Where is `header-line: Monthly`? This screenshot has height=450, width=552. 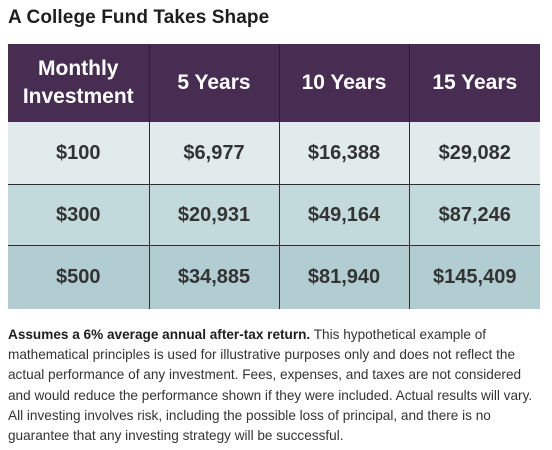 header-line: Monthly is located at coordinates (78, 68).